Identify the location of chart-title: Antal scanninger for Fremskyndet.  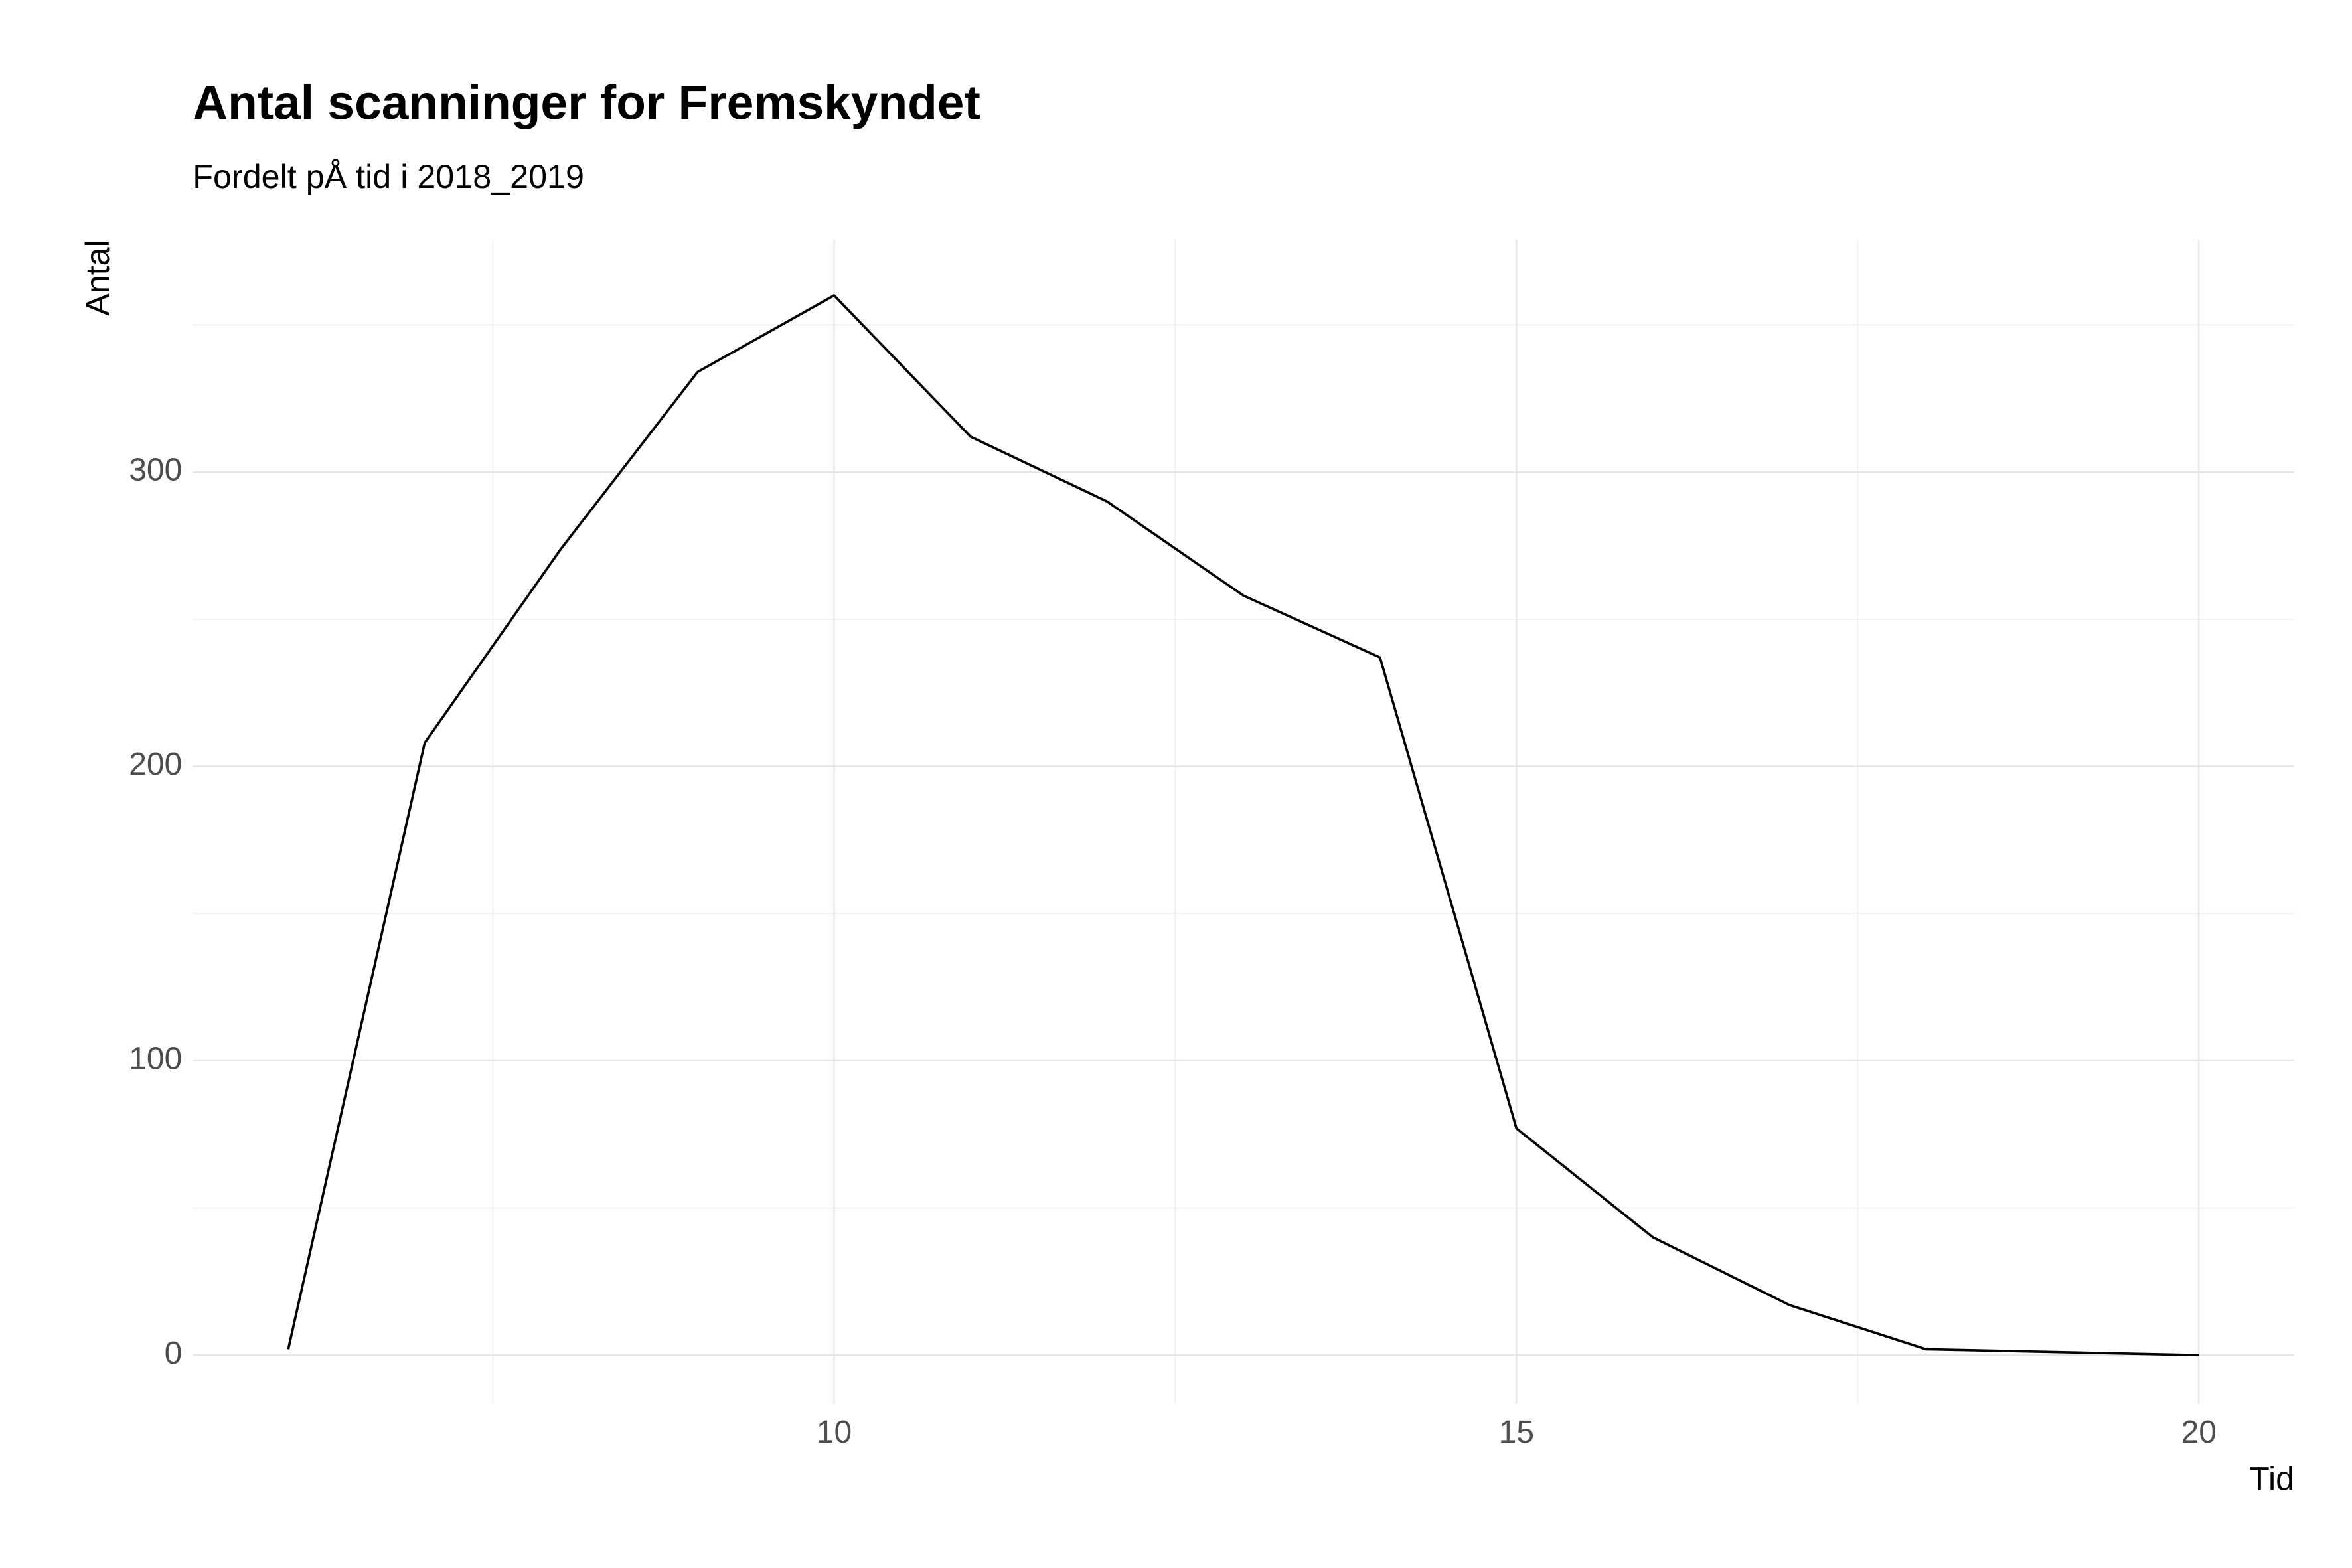
(586, 102).